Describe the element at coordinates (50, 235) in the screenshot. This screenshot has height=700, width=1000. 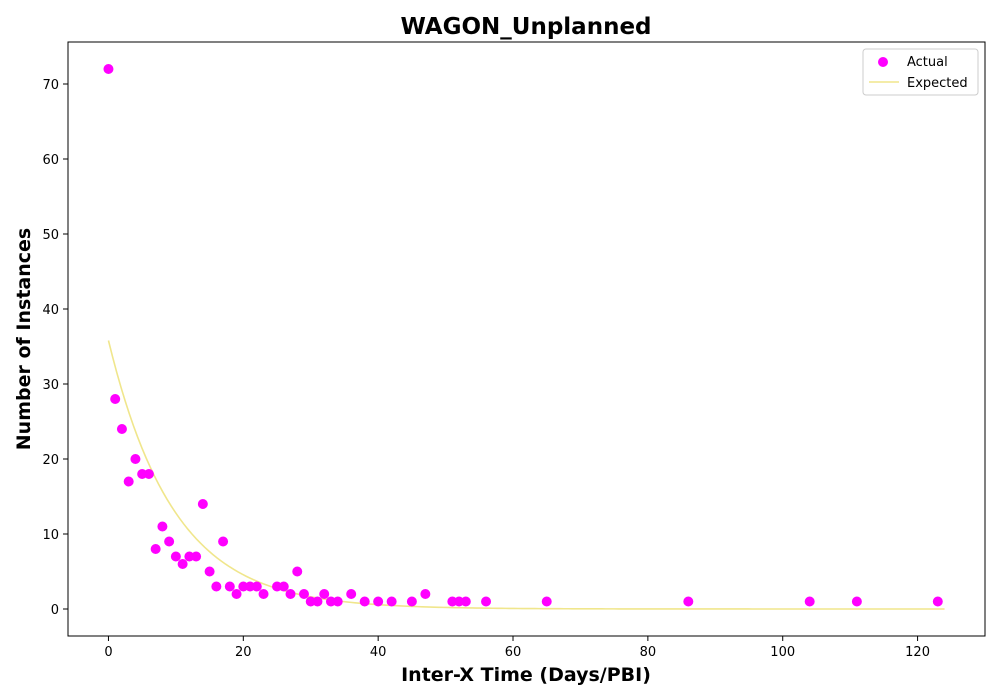
I see `y-tick-label: 50` at that location.